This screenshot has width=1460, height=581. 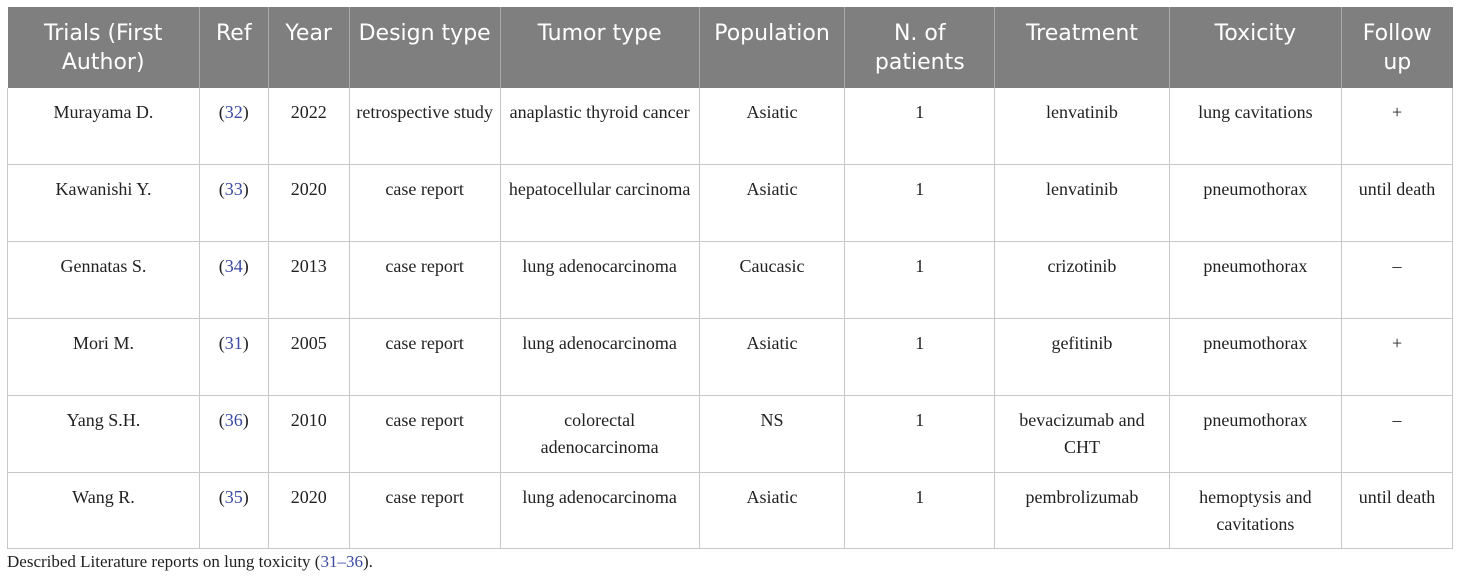 What do you see at coordinates (1082, 510) in the screenshot?
I see `treatment-cell: pembrolizumab` at bounding box center [1082, 510].